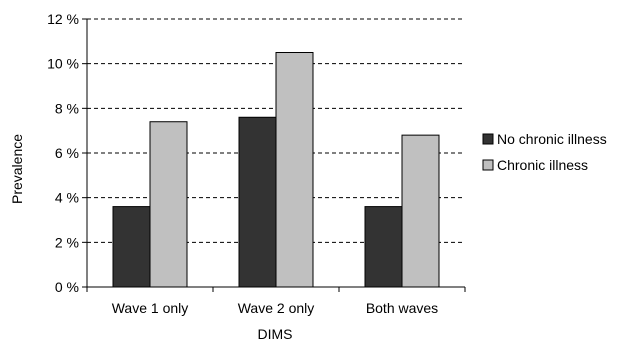 The image size is (635, 347). What do you see at coordinates (67, 242) in the screenshot?
I see `y-tick-label: 2 %` at bounding box center [67, 242].